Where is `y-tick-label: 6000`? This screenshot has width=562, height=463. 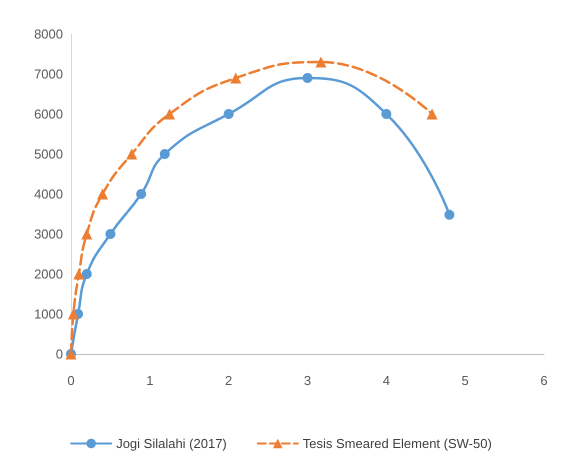 y-tick-label: 6000 is located at coordinates (48, 114).